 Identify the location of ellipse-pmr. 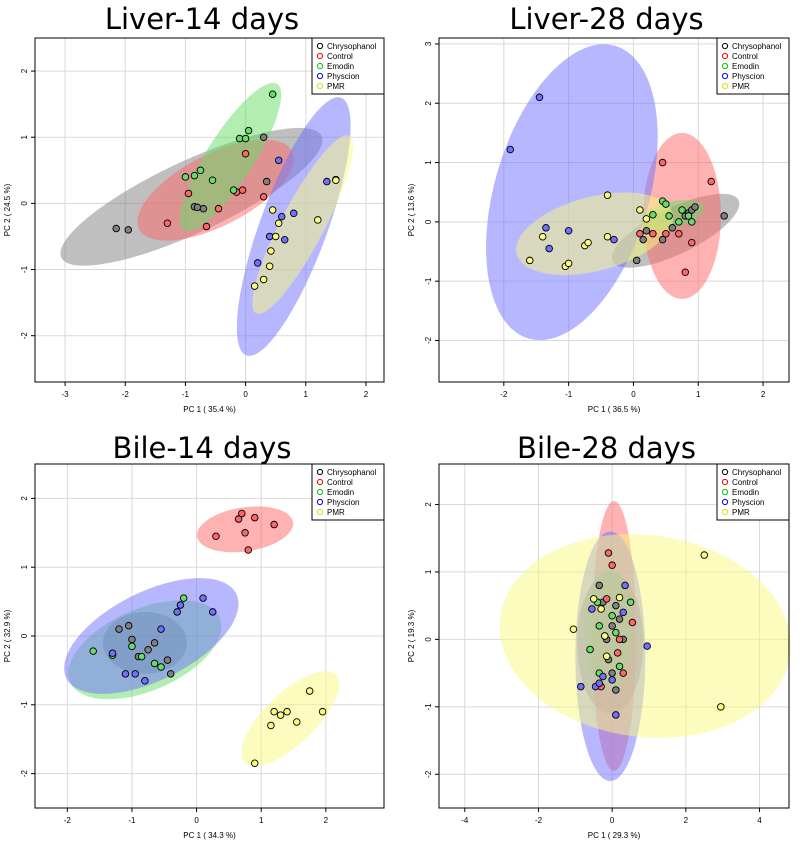
(290, 718).